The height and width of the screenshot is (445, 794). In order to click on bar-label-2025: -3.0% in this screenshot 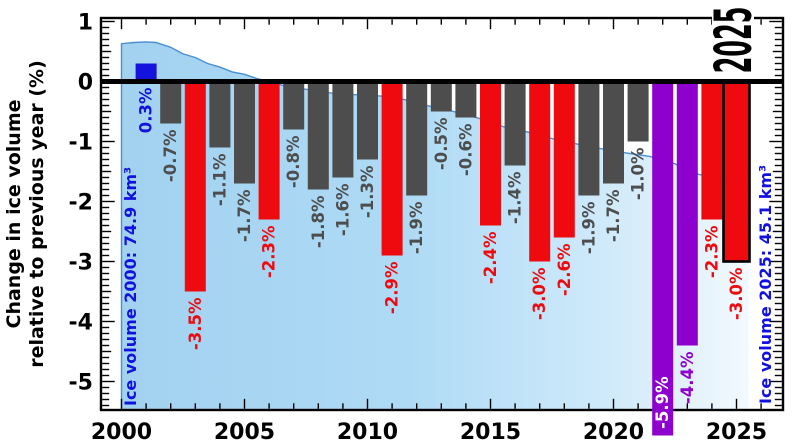, I will do `click(736, 293)`.